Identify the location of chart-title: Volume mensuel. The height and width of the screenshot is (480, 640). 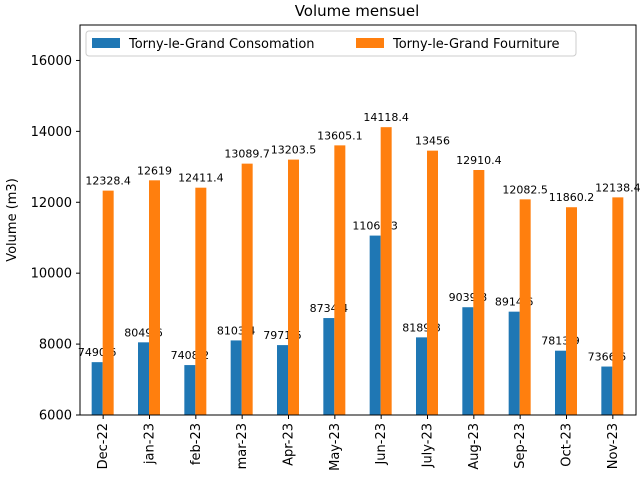
(357, 11).